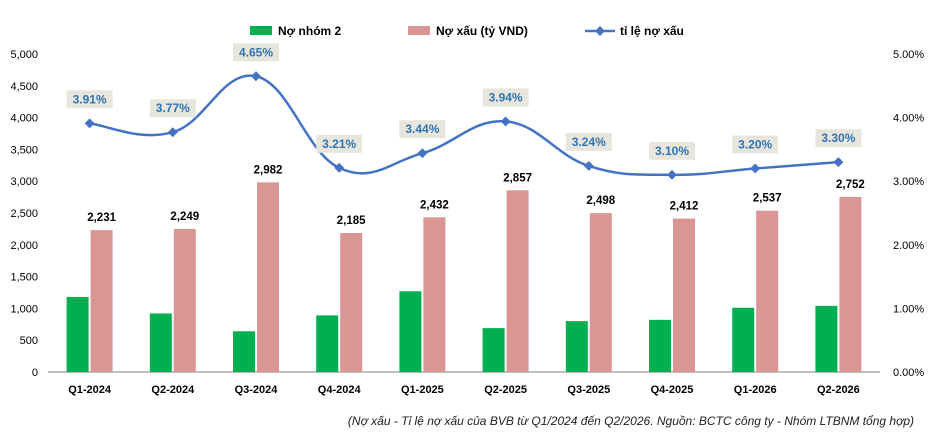 This screenshot has width=936, height=440. Describe the element at coordinates (257, 390) in the screenshot. I see `category-label: Q3-2024` at that location.